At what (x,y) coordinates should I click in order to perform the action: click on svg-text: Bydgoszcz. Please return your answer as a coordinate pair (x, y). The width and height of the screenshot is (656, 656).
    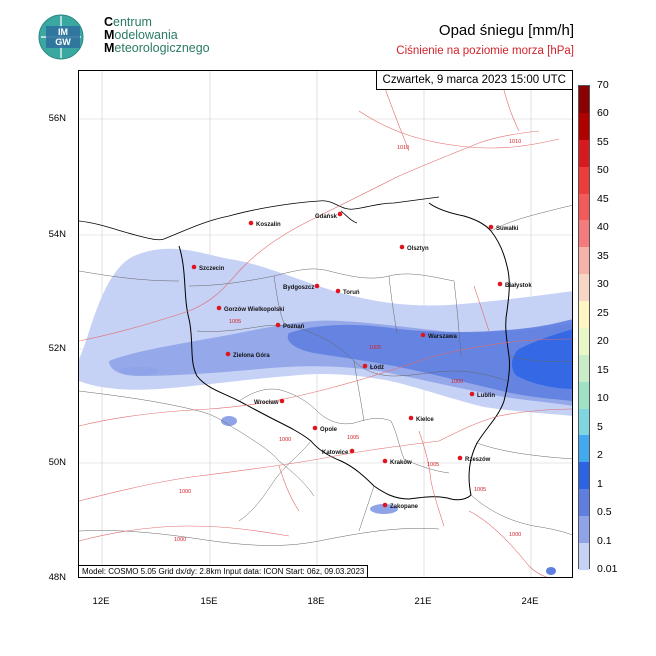
    Looking at the image, I should click on (298, 288).